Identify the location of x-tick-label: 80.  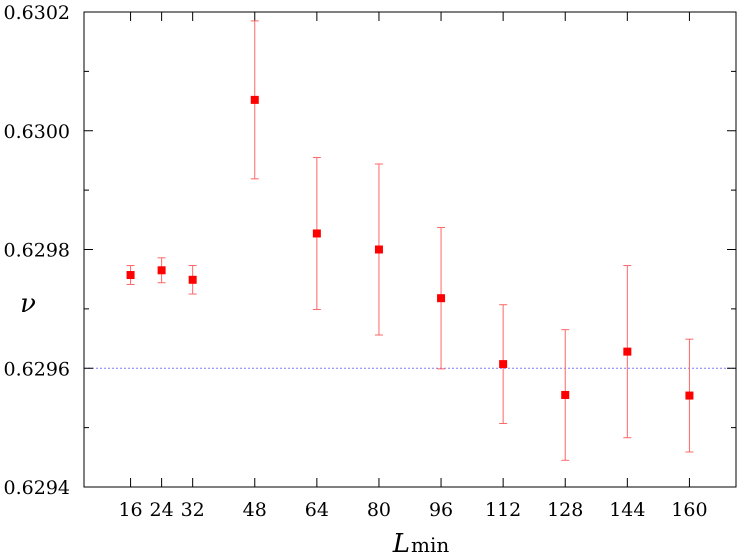
(379, 510).